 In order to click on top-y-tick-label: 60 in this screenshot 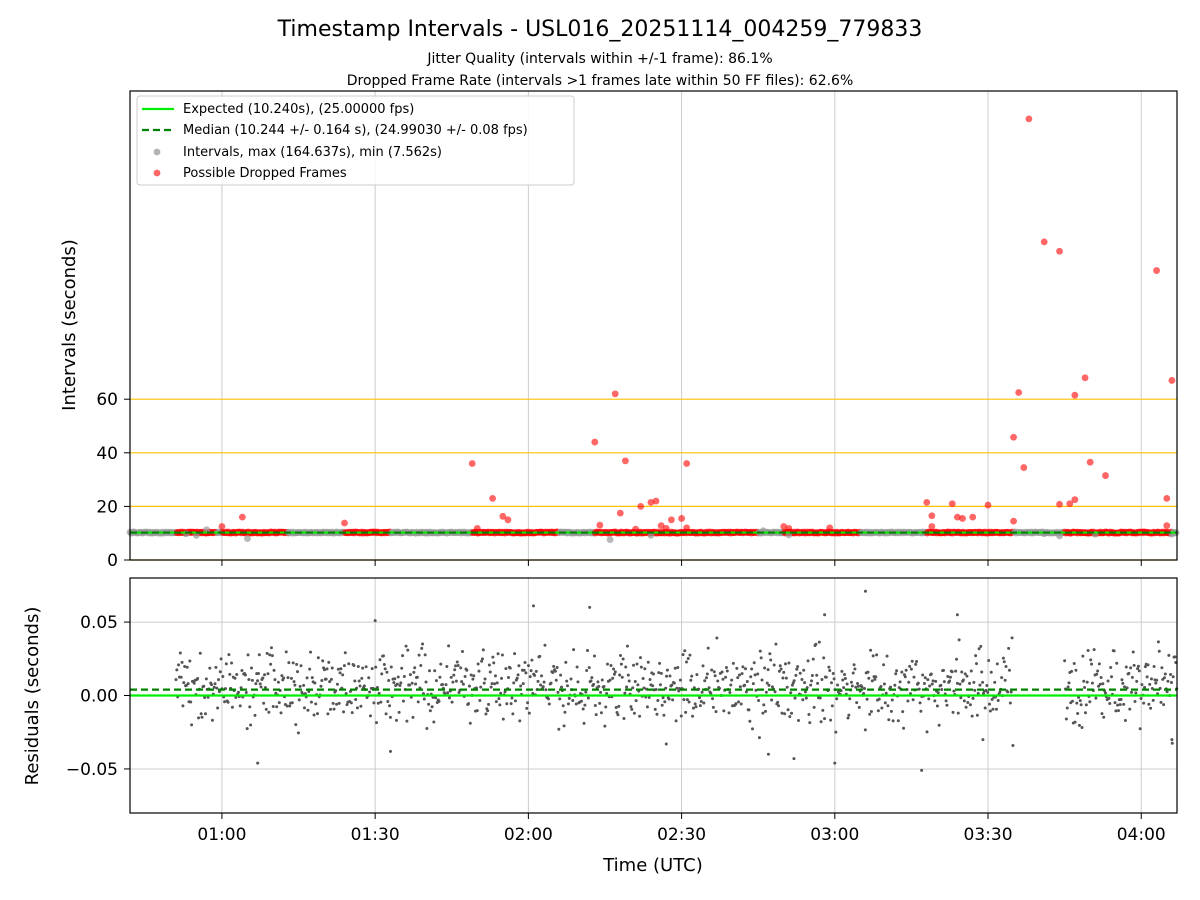, I will do `click(107, 400)`.